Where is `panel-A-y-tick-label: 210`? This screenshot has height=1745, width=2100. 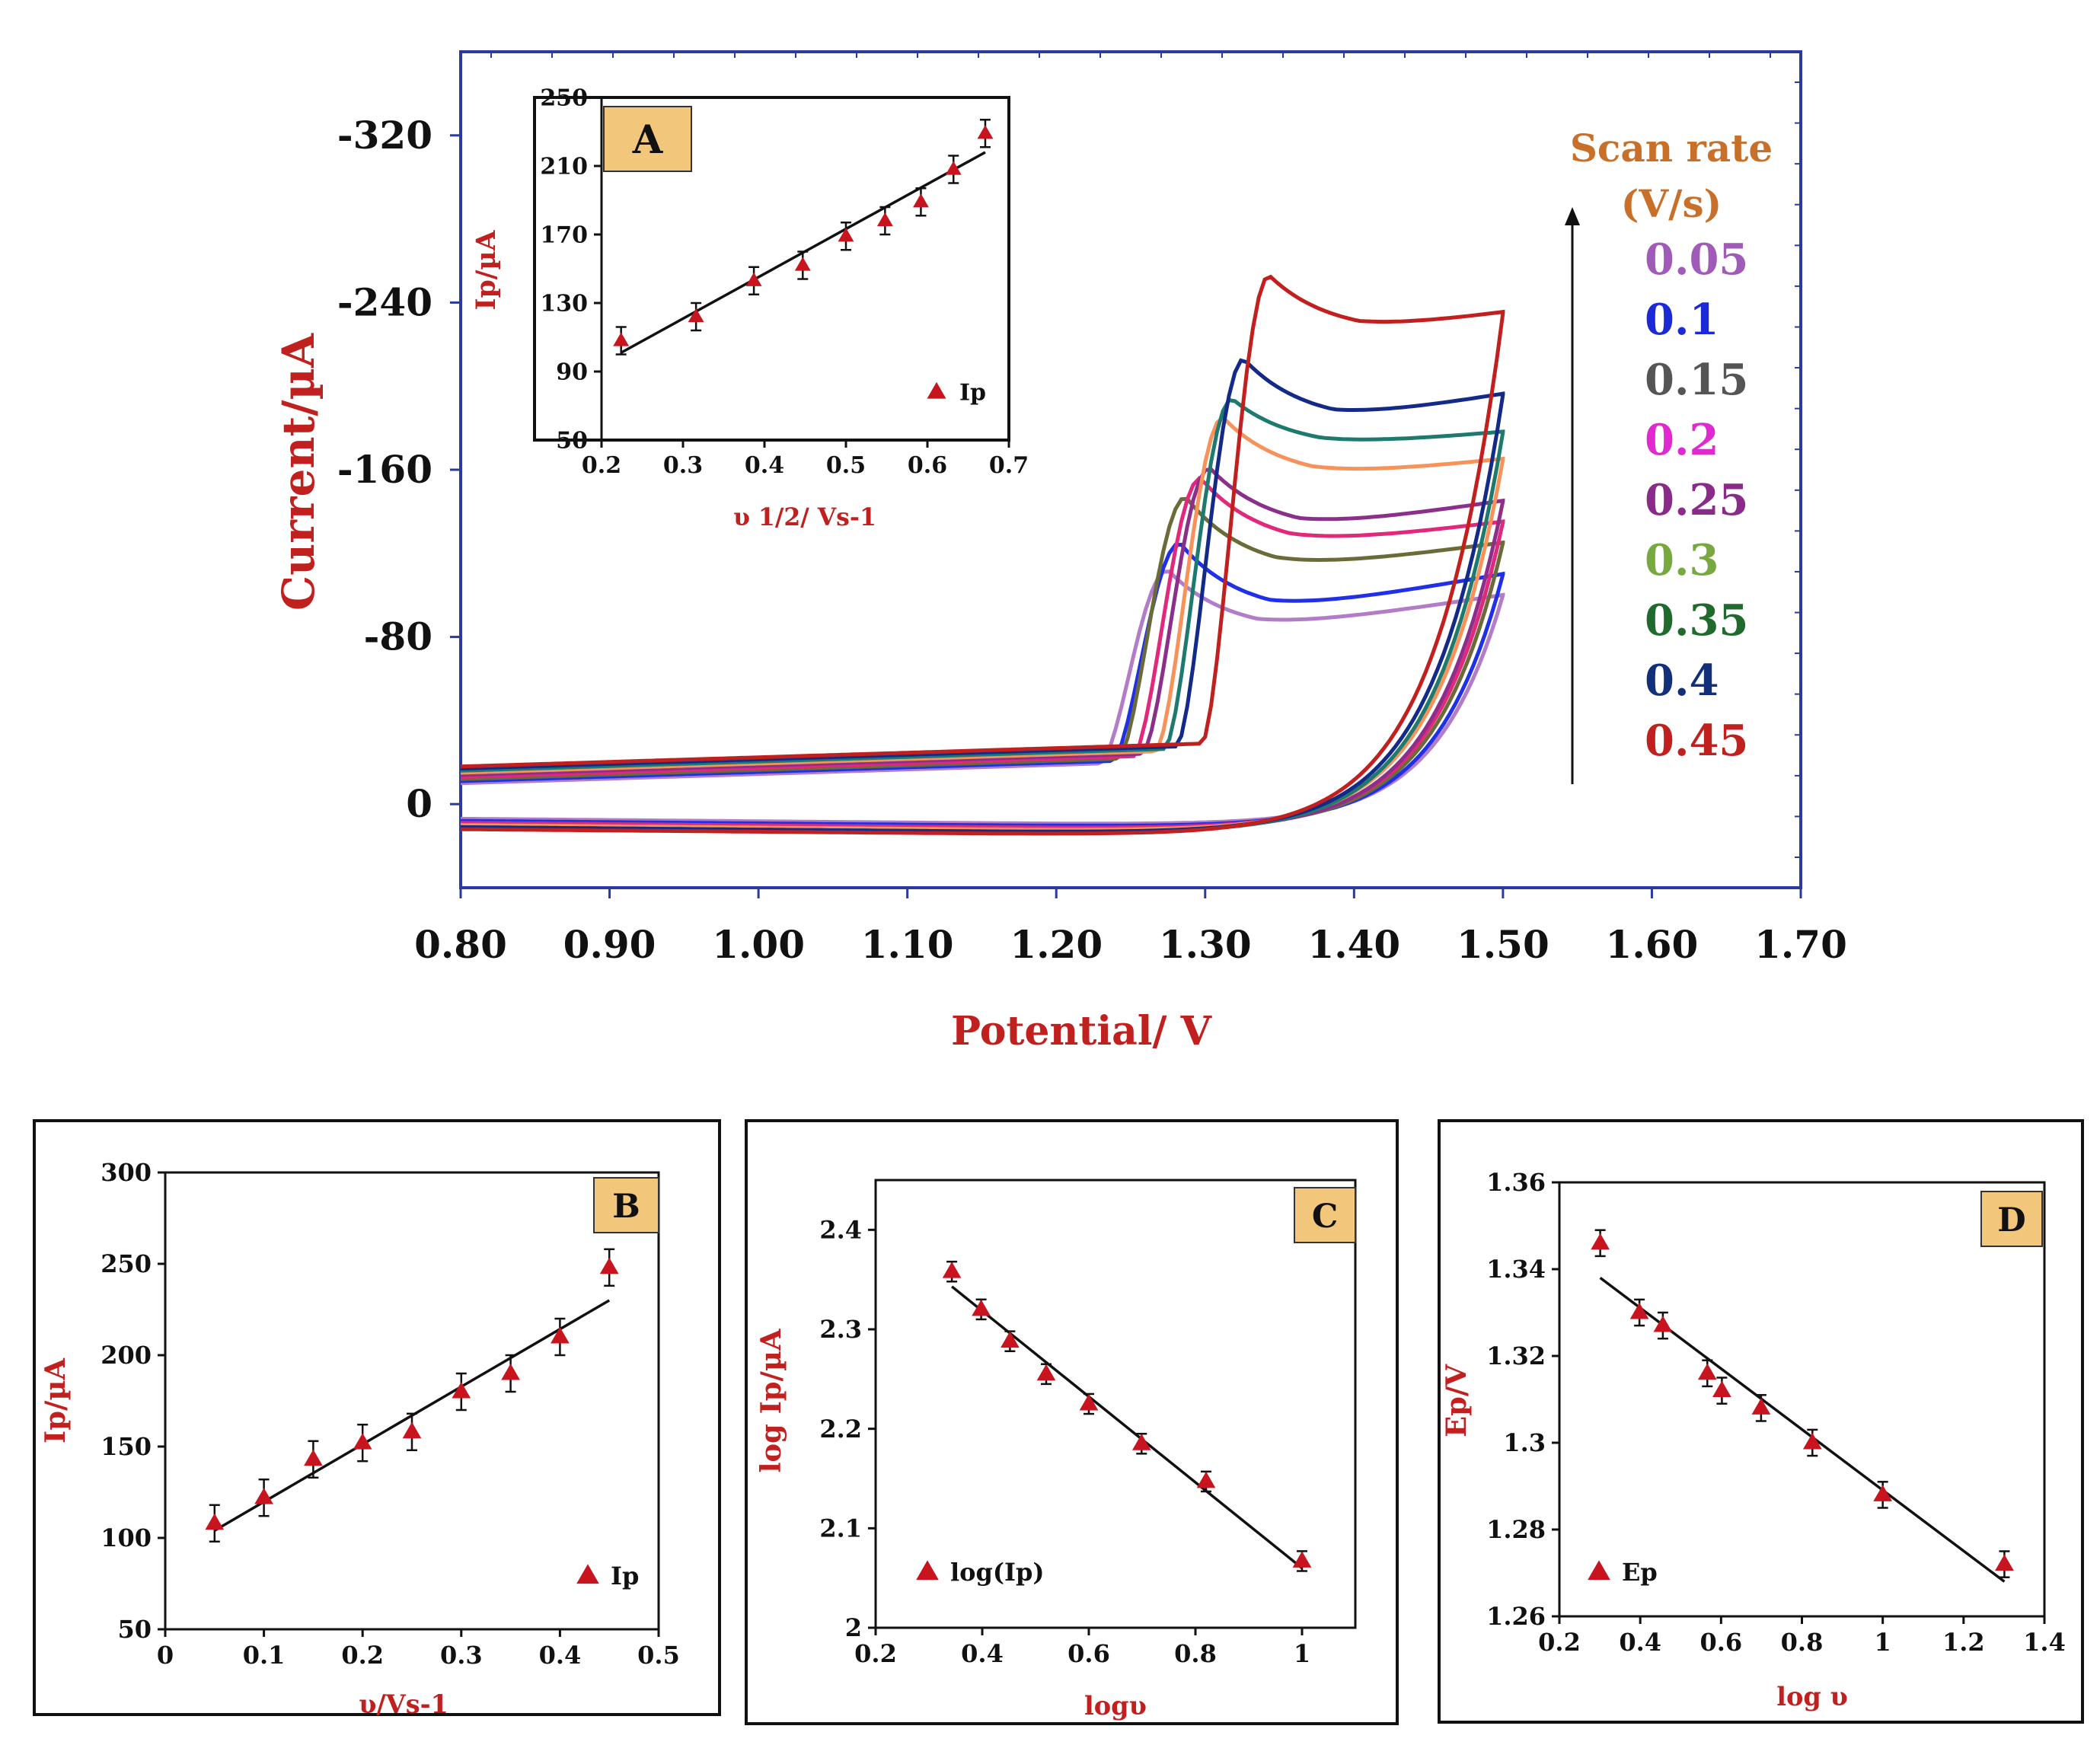 panel-A-y-tick-label: 210 is located at coordinates (564, 167).